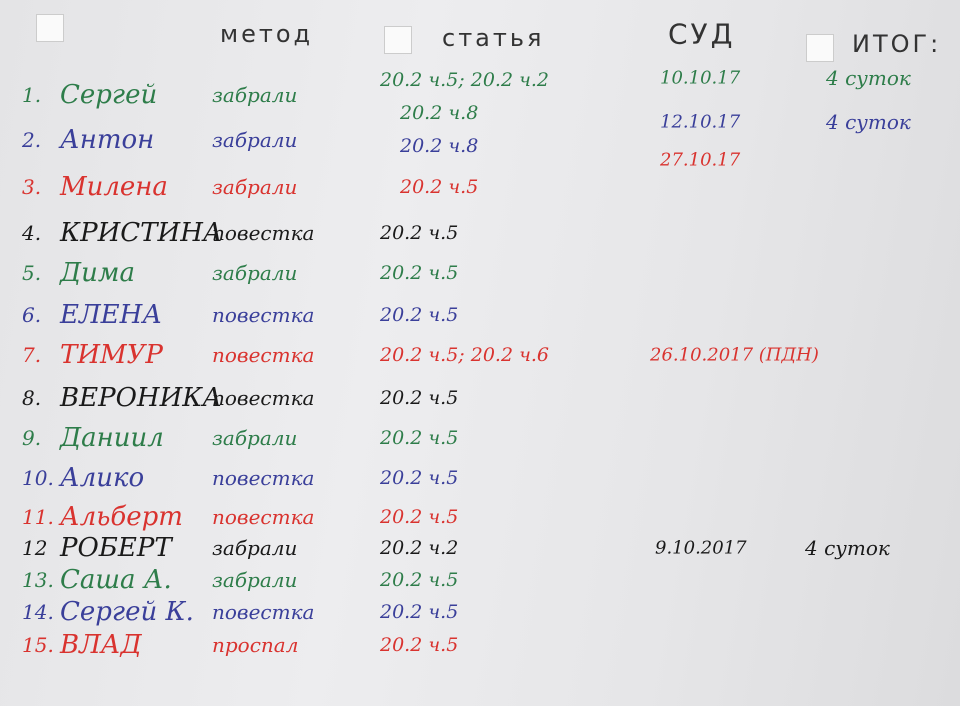  I want to click on court-date: 12.10.17, so click(700, 122).